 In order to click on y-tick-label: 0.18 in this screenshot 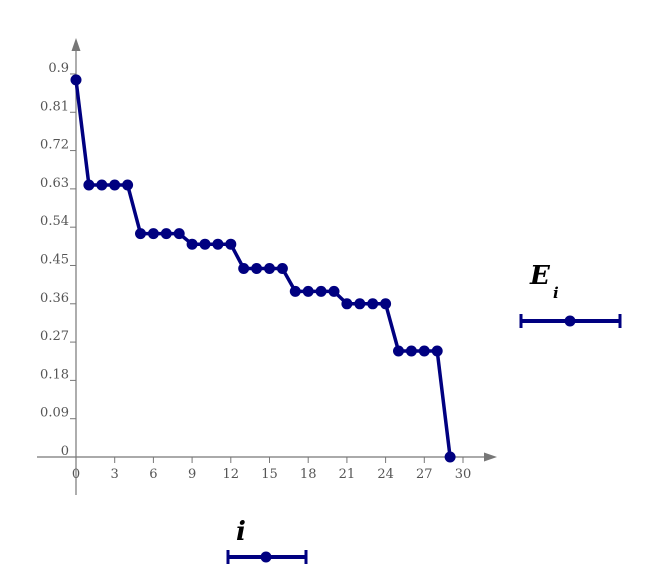, I will do `click(54, 374)`.